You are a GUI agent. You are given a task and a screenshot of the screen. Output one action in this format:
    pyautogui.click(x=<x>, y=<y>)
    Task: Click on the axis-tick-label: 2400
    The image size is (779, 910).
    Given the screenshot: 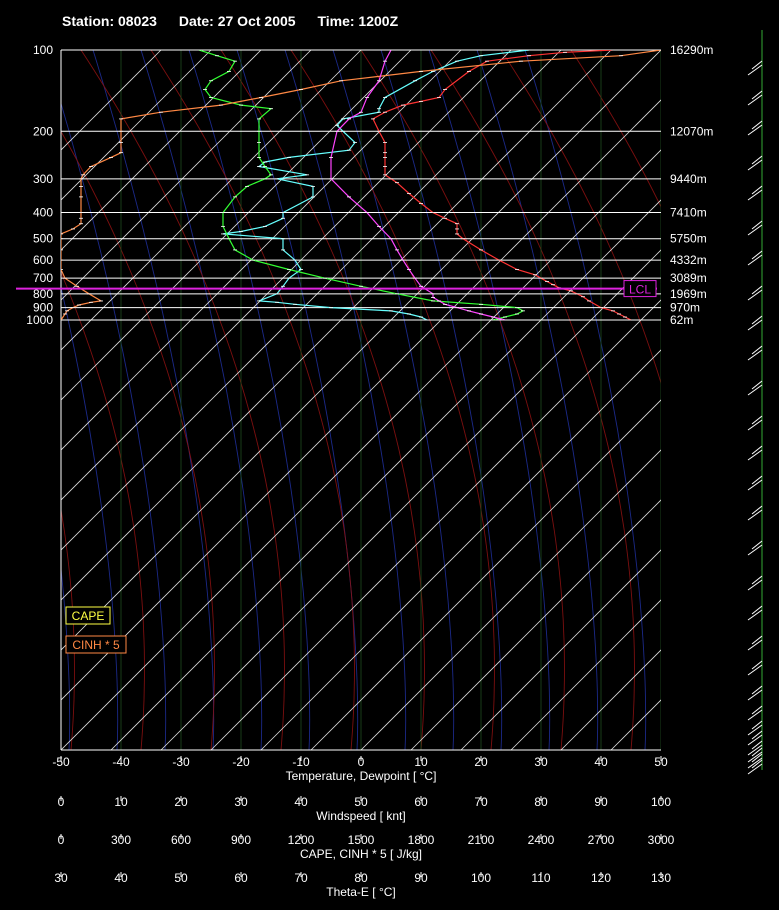 What is the action you would take?
    pyautogui.click(x=541, y=840)
    